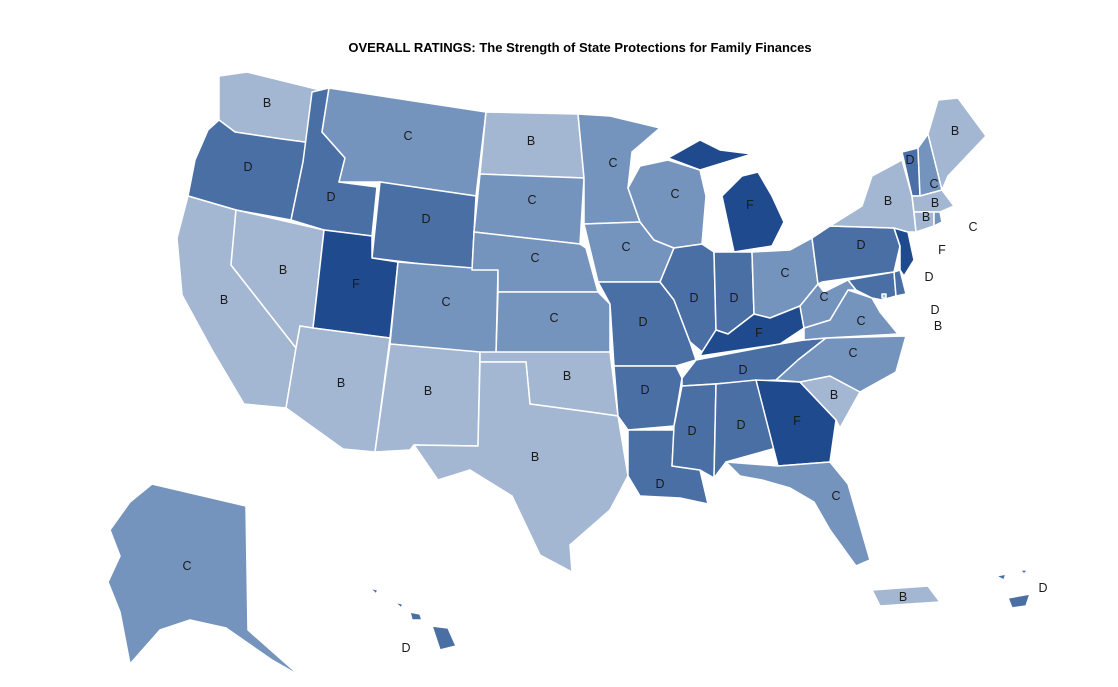  I want to click on state-al, so click(745, 429).